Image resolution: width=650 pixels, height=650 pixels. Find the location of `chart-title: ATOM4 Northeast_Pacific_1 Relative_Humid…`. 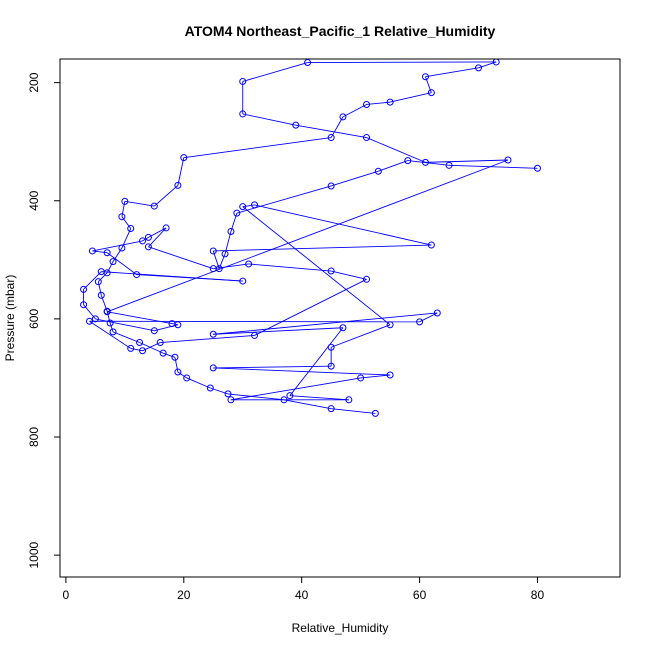

chart-title: ATOM4 Northeast_Pacific_1 Relative_Humid… is located at coordinates (340, 31).